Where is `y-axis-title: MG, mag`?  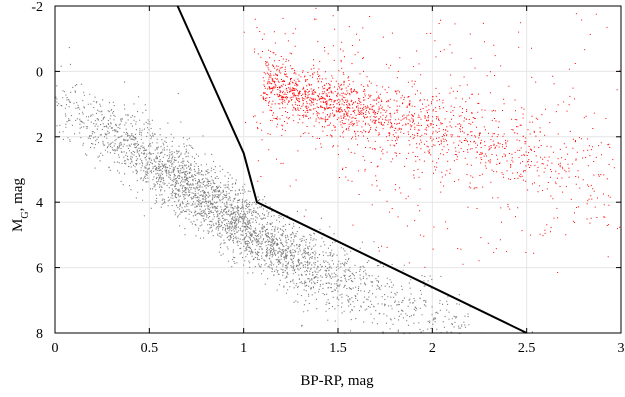
y-axis-title: MG, mag is located at coordinates (20, 205).